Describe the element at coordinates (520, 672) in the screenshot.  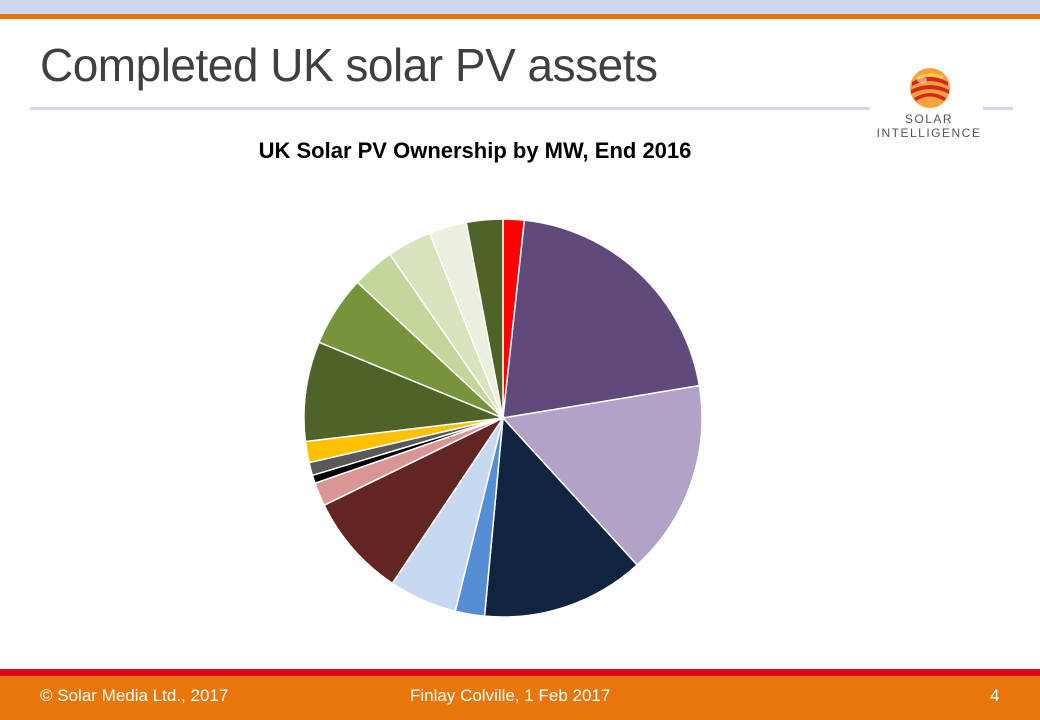
I see `footer-red-rule` at that location.